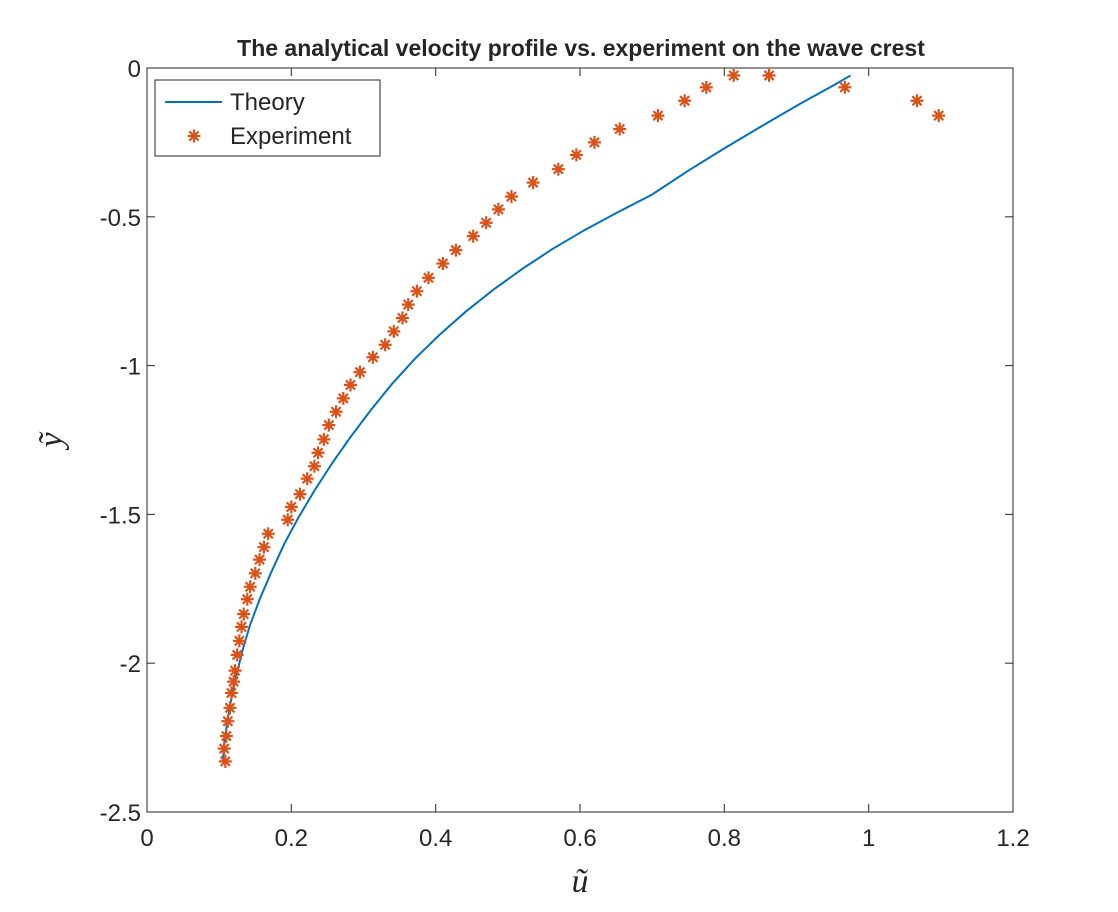 This screenshot has height=912, width=1118. What do you see at coordinates (130, 367) in the screenshot?
I see `y-tick-label: -1` at bounding box center [130, 367].